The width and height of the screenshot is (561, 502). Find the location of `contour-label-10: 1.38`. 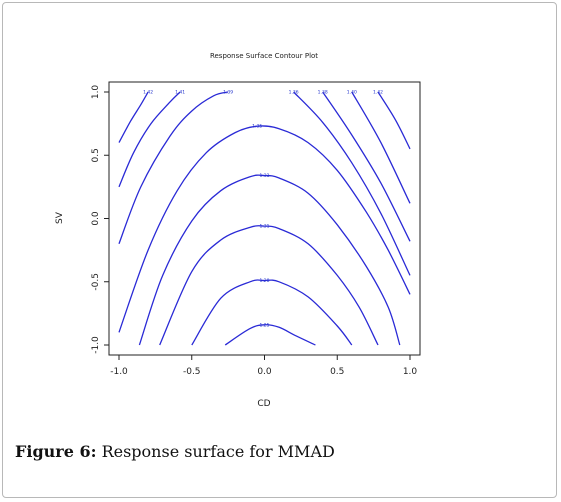

contour-label-10: 1.38 is located at coordinates (323, 93).